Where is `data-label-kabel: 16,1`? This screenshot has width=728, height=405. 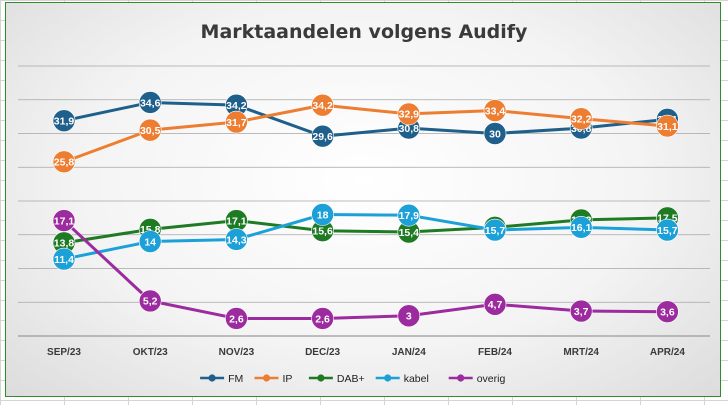 data-label-kabel: 16,1 is located at coordinates (581, 228).